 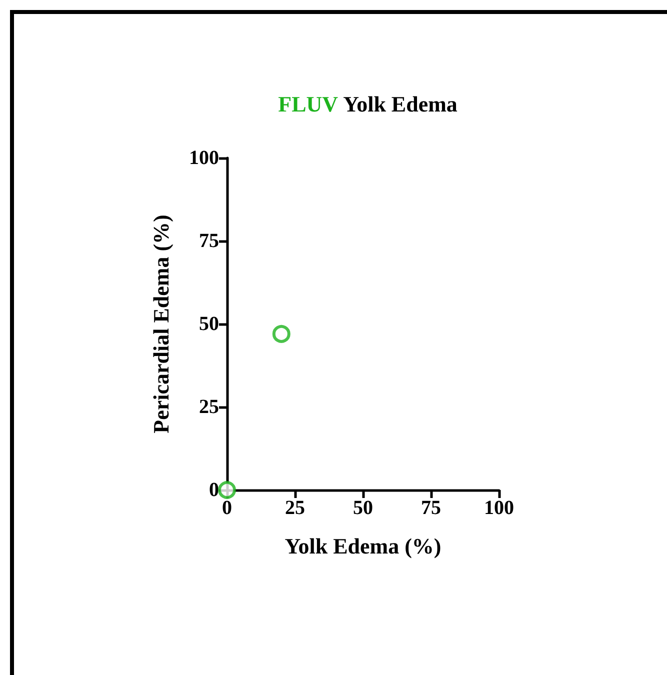 I want to click on y-axis-title: Pericardial Edema (%), so click(x=161, y=324).